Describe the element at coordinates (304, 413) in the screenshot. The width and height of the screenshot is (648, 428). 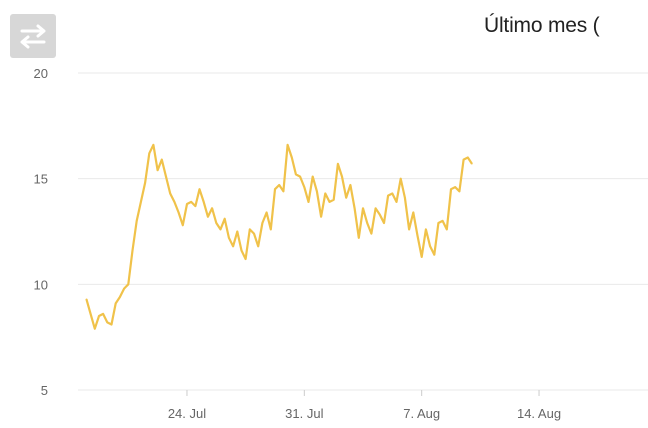
I see `x-tick-label: 31. Jul` at that location.